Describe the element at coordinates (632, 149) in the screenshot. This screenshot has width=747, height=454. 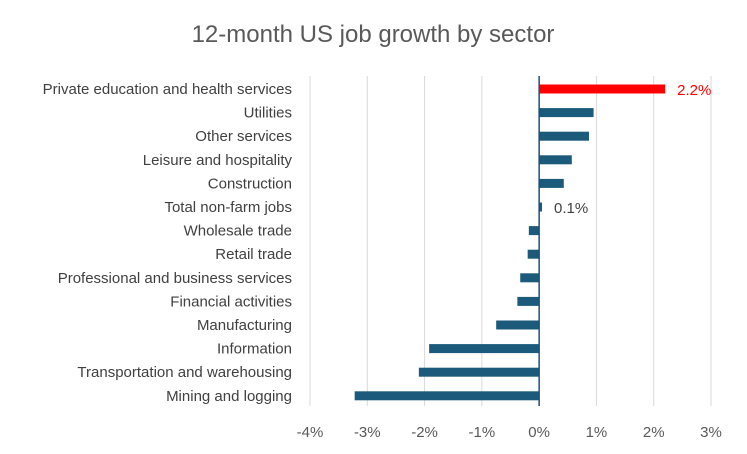
I see `data-labels: 2.2% 0.1%` at that location.